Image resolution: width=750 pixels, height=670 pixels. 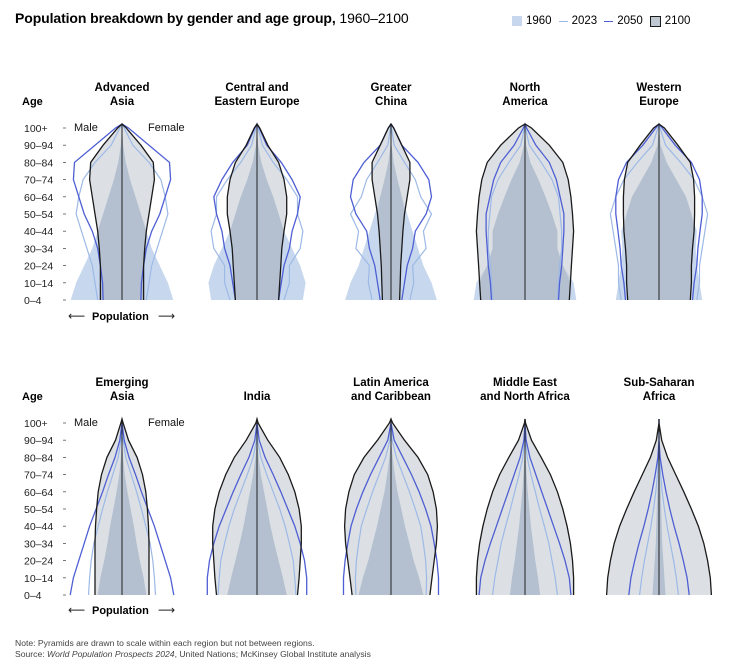 I want to click on pyramid-central-and-eastern-europe: Central and Eastern Europe, so click(x=257, y=191).